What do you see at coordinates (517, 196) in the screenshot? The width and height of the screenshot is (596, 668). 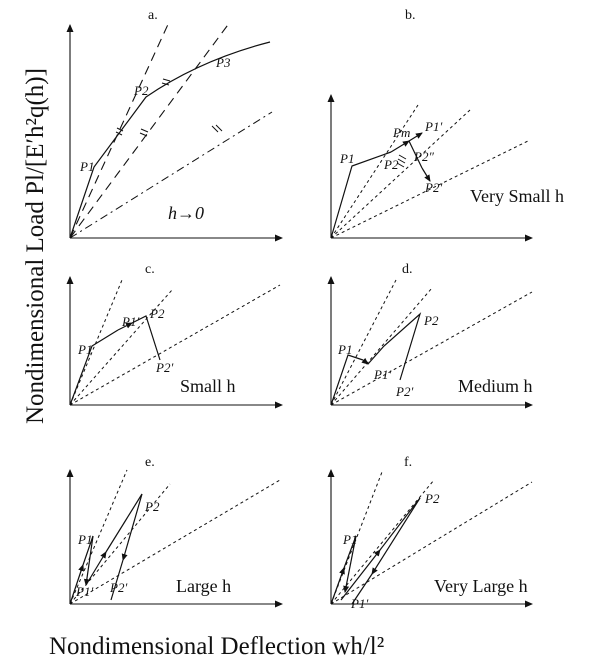 I see `panel-caption: Very Small h` at bounding box center [517, 196].